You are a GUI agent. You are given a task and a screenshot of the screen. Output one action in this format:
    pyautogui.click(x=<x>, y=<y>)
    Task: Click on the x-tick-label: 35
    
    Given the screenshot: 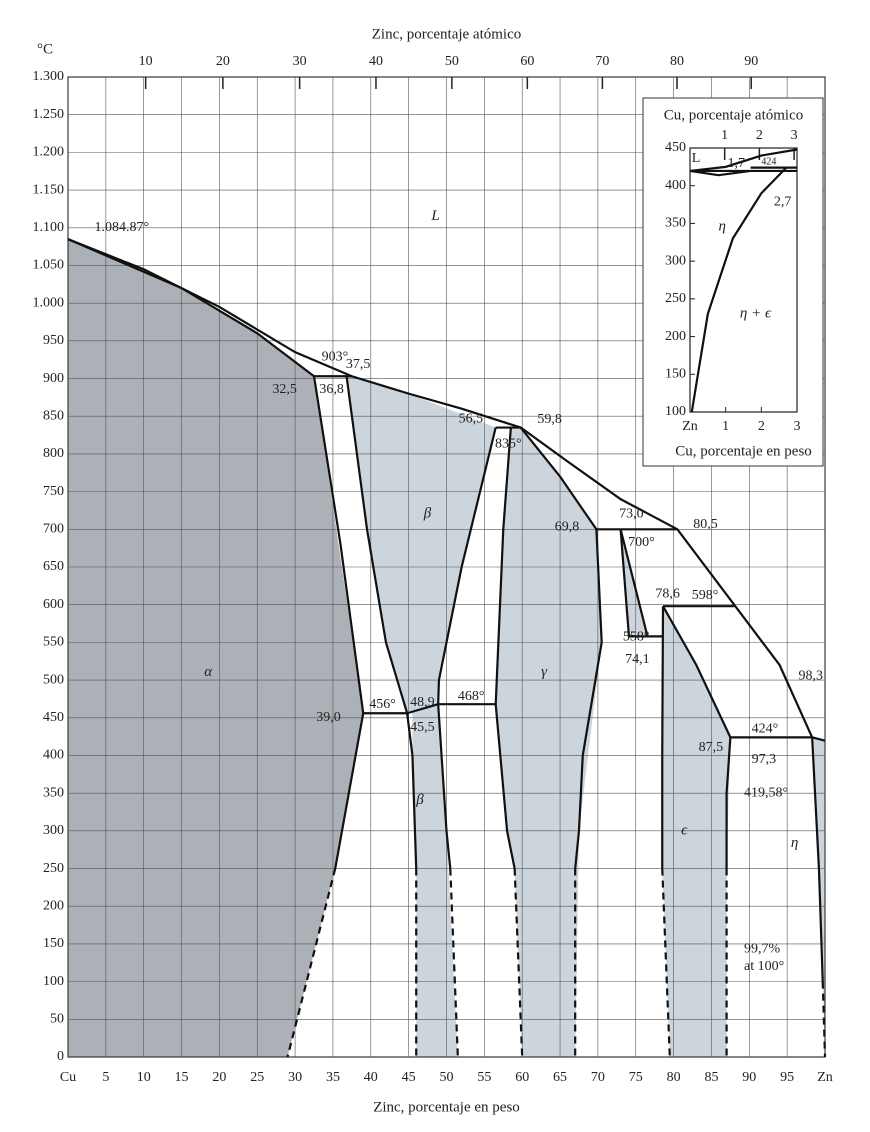 What is the action you would take?
    pyautogui.click(x=333, y=1077)
    